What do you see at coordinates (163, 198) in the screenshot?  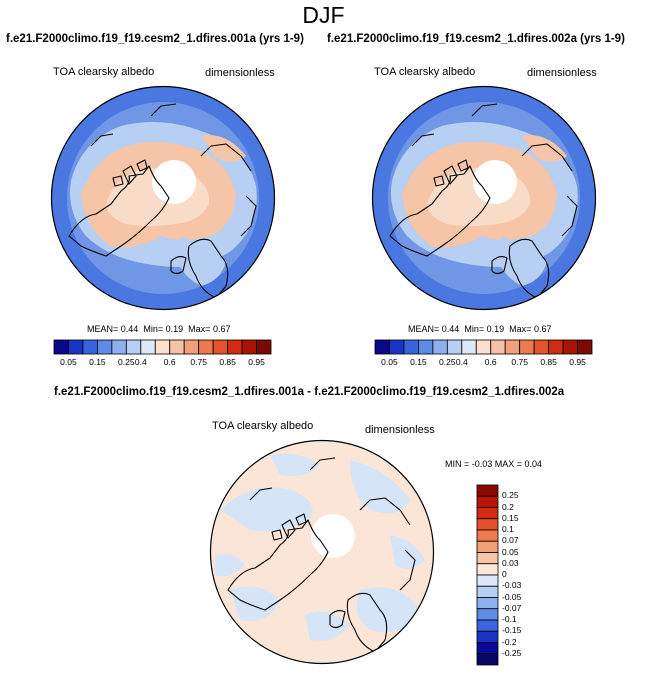 I see `left-polar-map` at bounding box center [163, 198].